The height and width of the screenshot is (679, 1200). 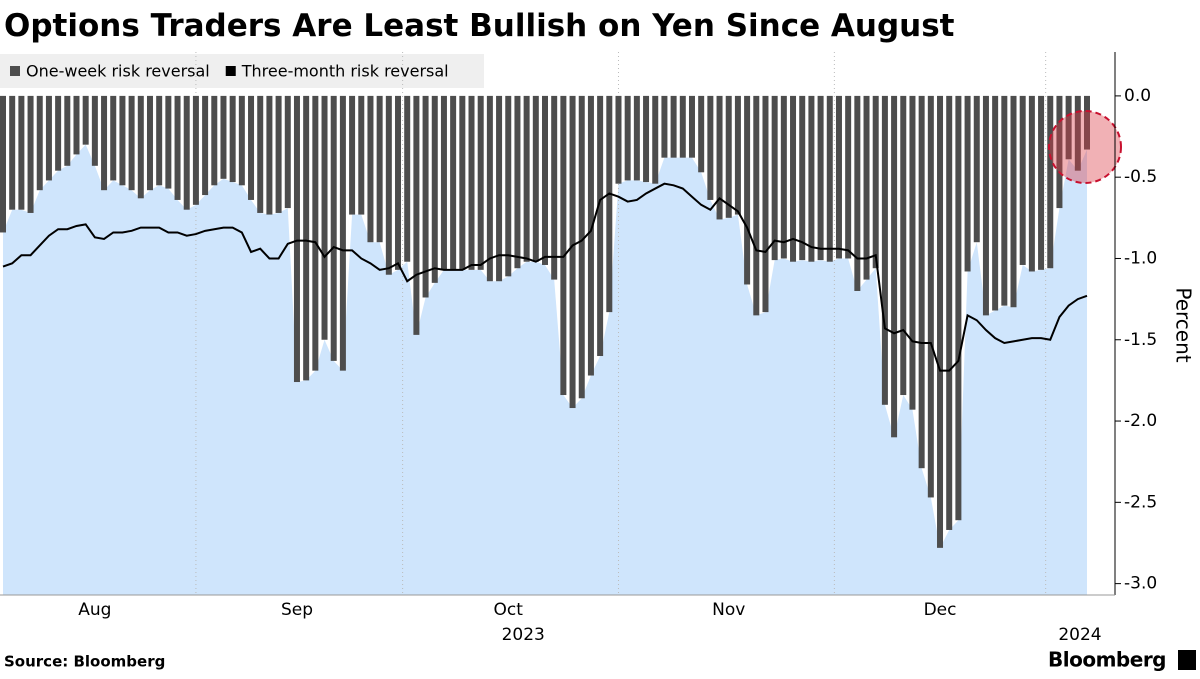 What do you see at coordinates (1140, 421) in the screenshot?
I see `y-tick-label: -2.0` at bounding box center [1140, 421].